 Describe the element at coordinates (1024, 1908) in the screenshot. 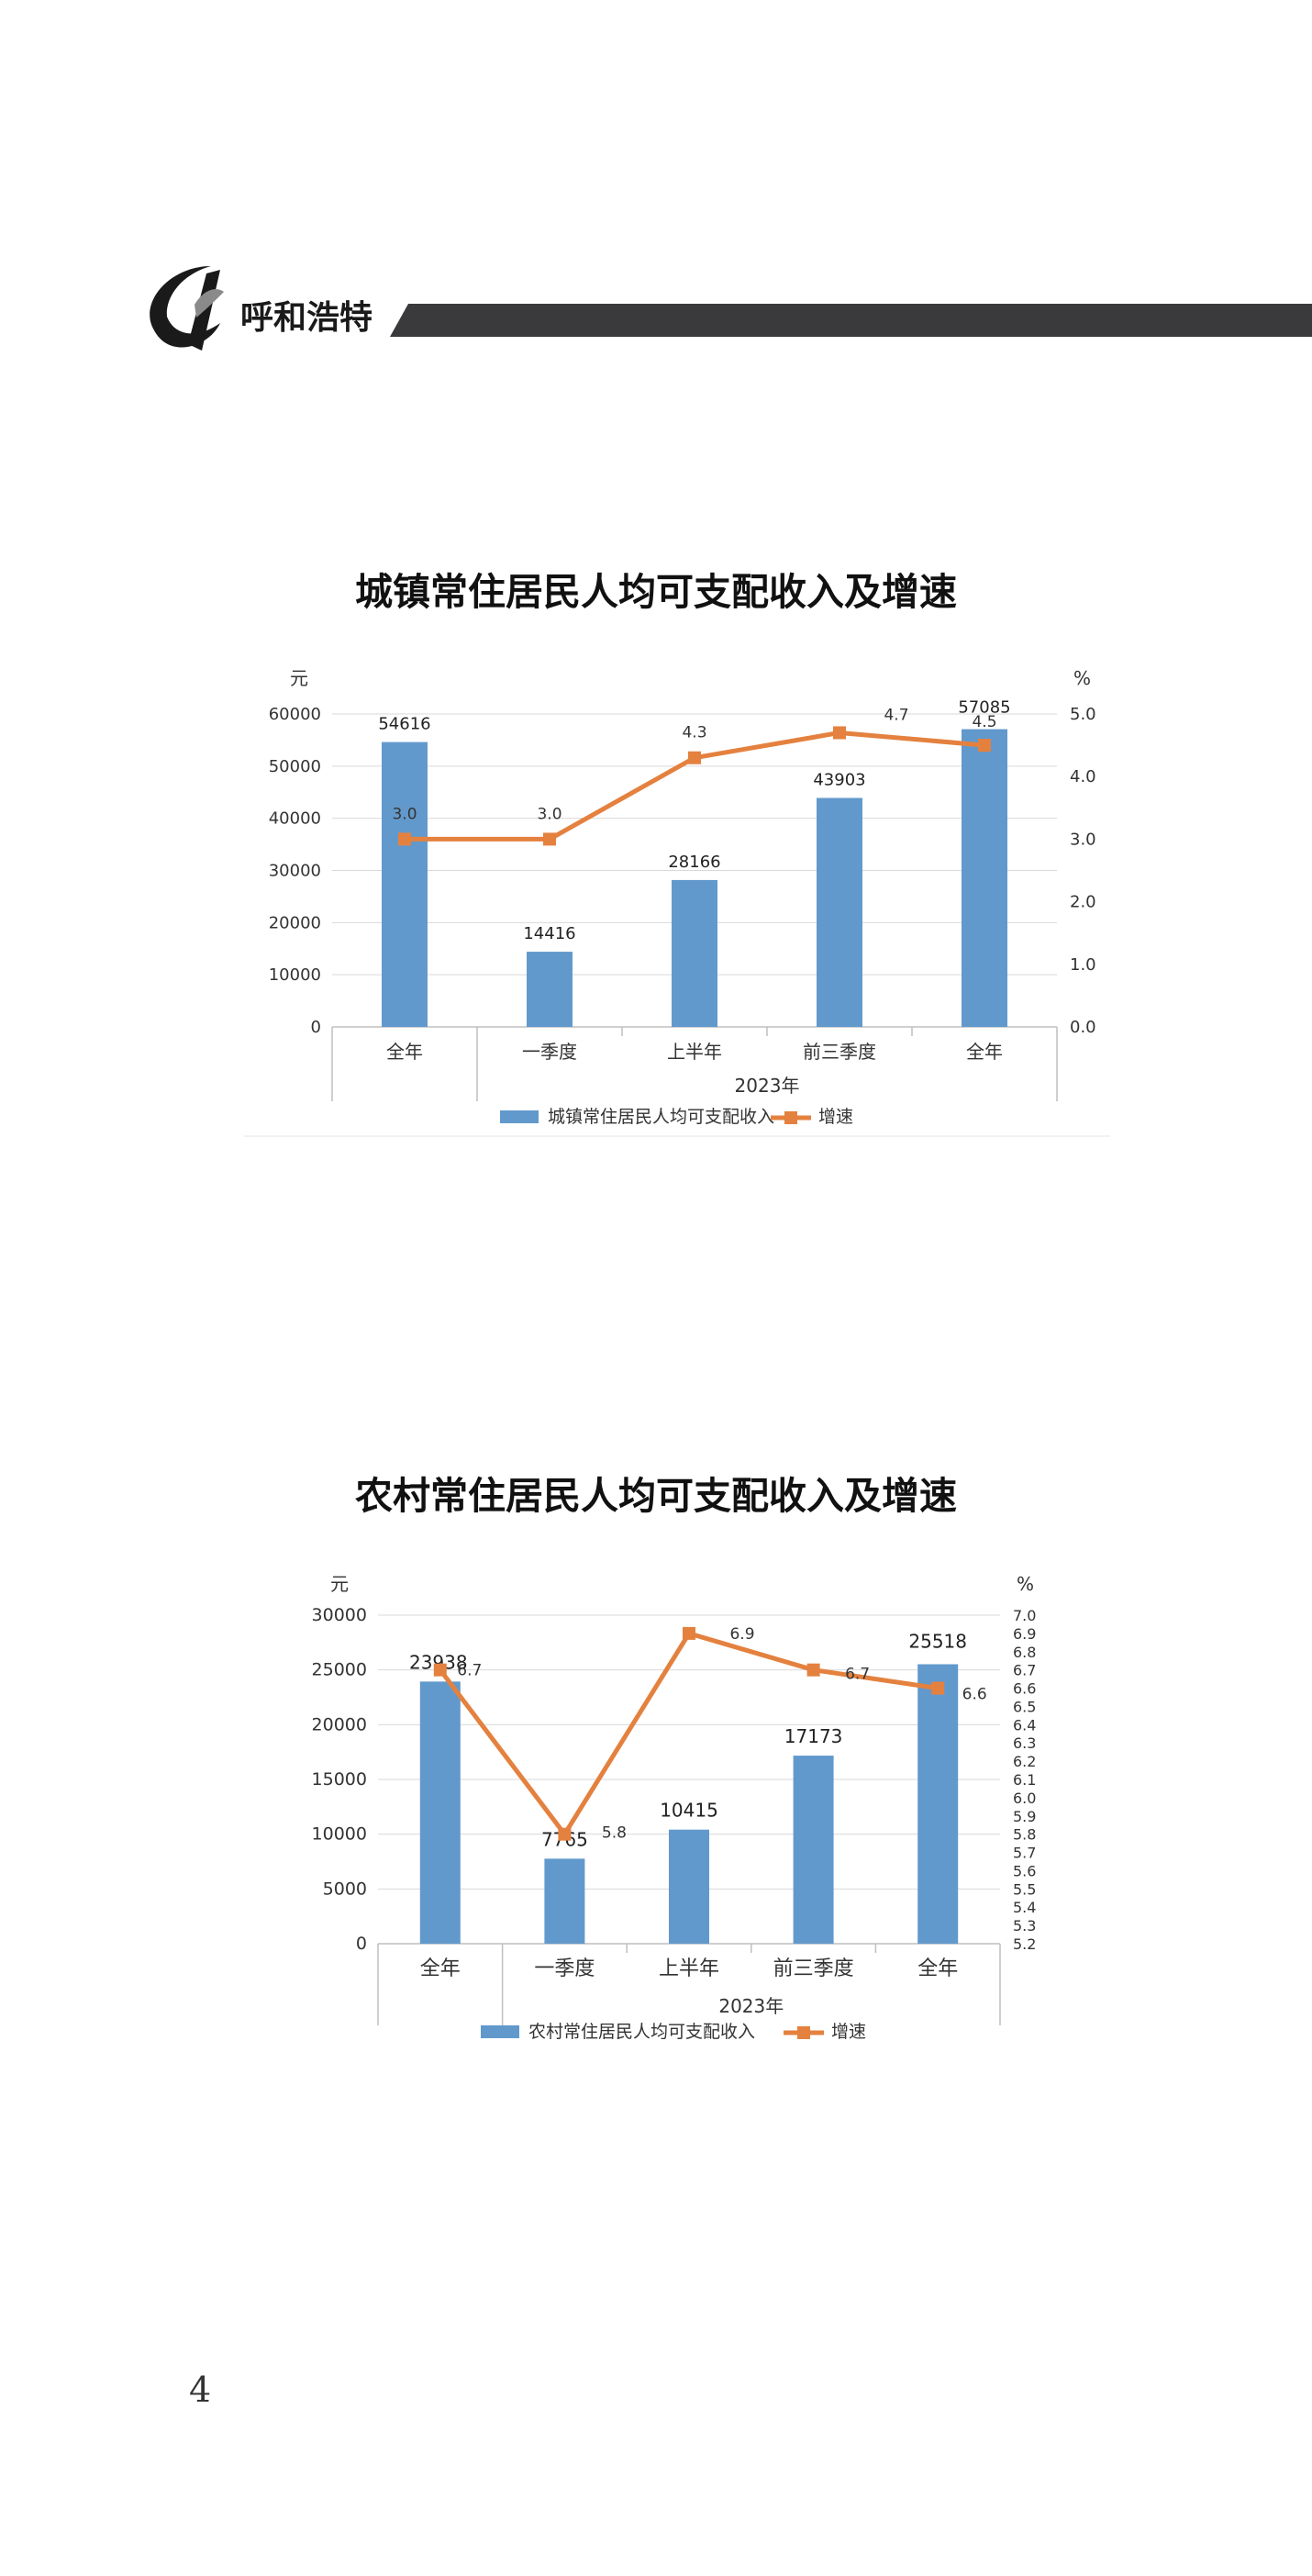

I see `right-tick-label: 5.4` at that location.